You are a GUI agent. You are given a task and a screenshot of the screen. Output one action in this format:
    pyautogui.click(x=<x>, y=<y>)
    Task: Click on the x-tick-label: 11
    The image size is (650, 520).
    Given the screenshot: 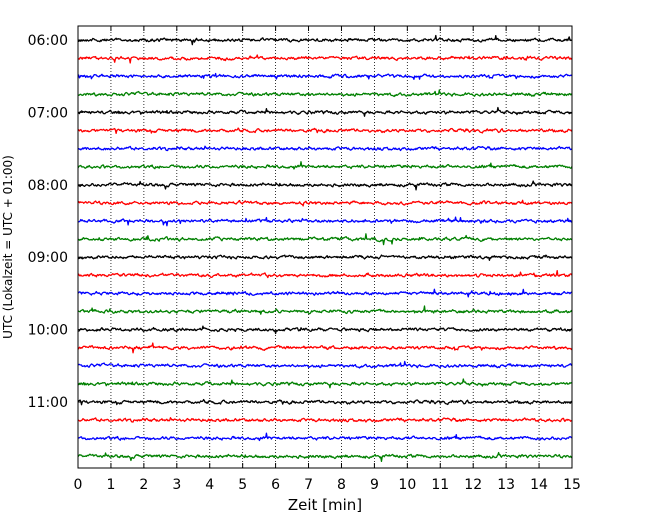 What is the action you would take?
    pyautogui.click(x=440, y=485)
    